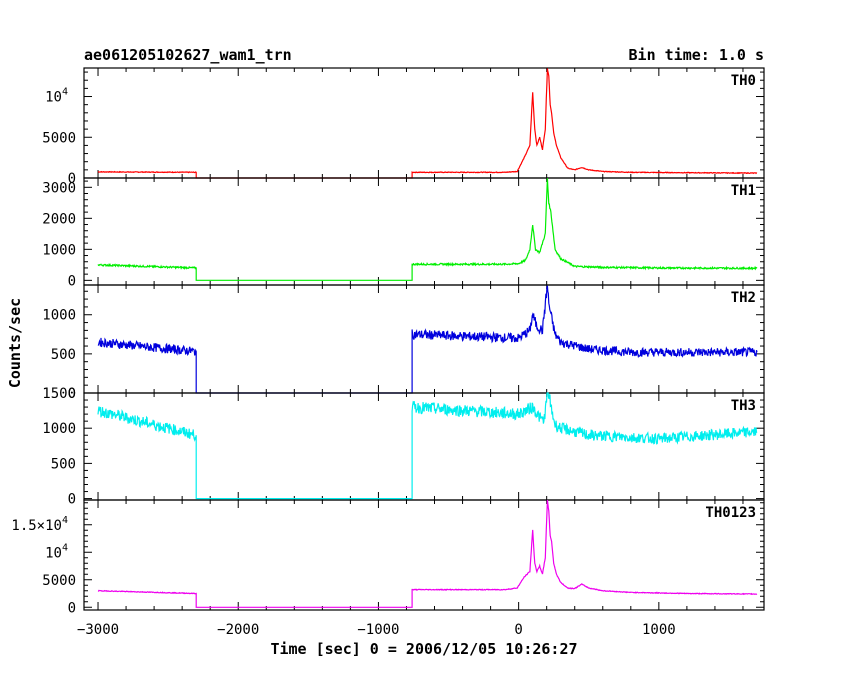 The height and width of the screenshot is (680, 850). What do you see at coordinates (39, 524) in the screenshot?
I see `y-tick-label: 1.5×10⁴` at bounding box center [39, 524].